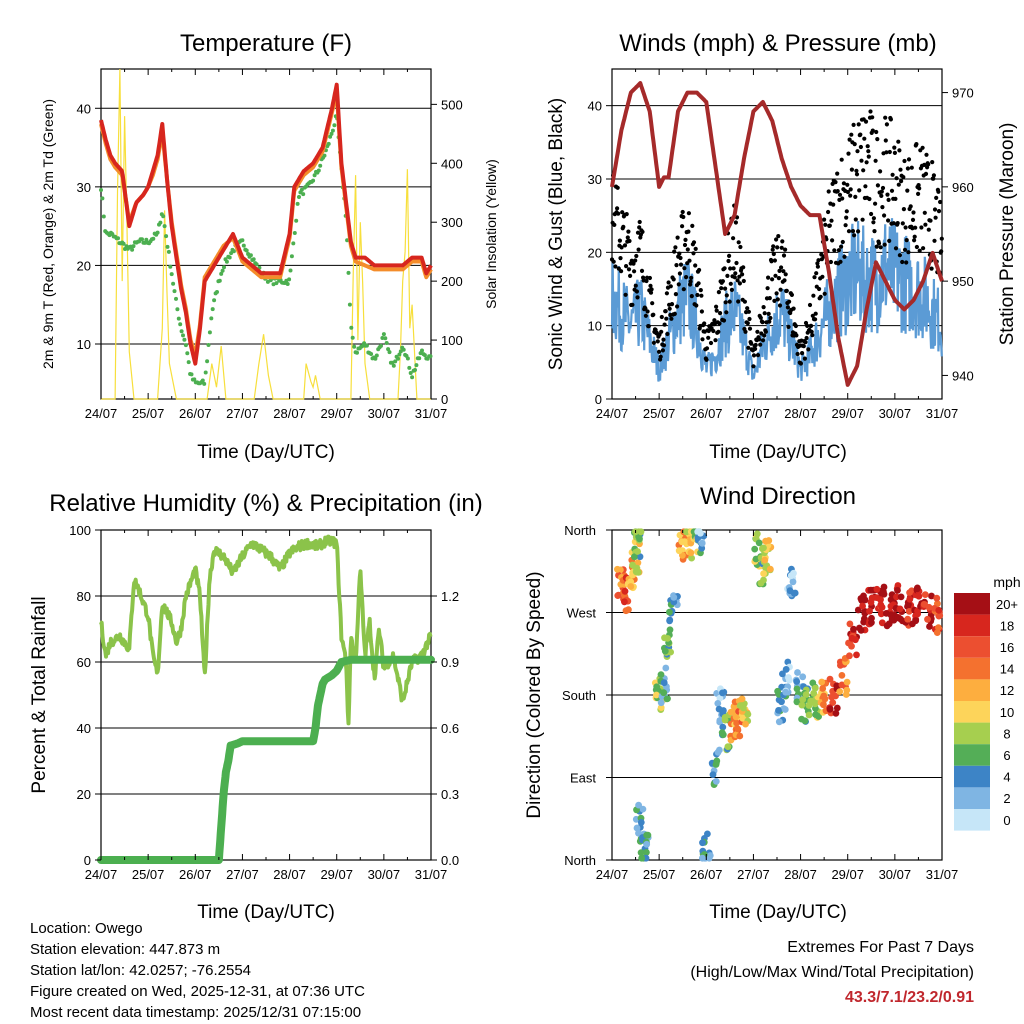  What do you see at coordinates (706, 874) in the screenshot?
I see `x-tick-label: 26/07` at bounding box center [706, 874].